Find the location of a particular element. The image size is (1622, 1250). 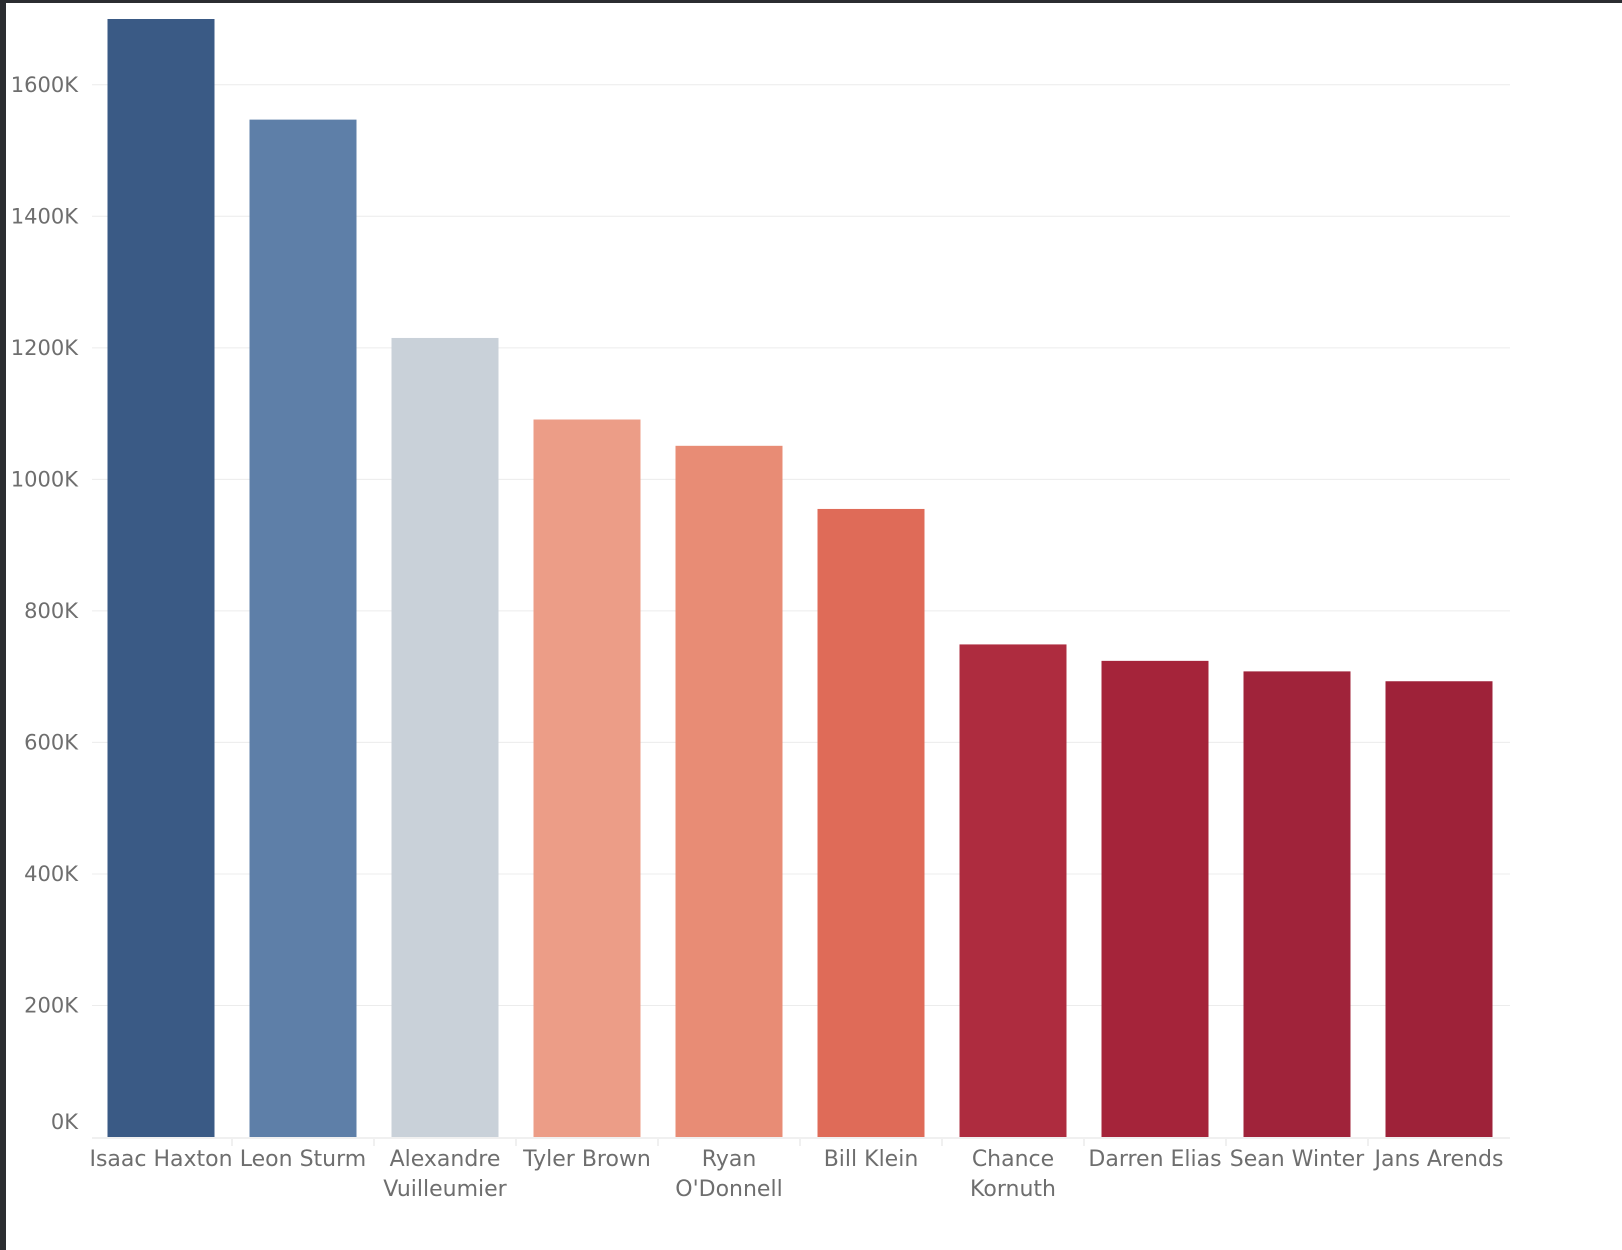

x-tick-label-line: Sean Winter is located at coordinates (1297, 1159).